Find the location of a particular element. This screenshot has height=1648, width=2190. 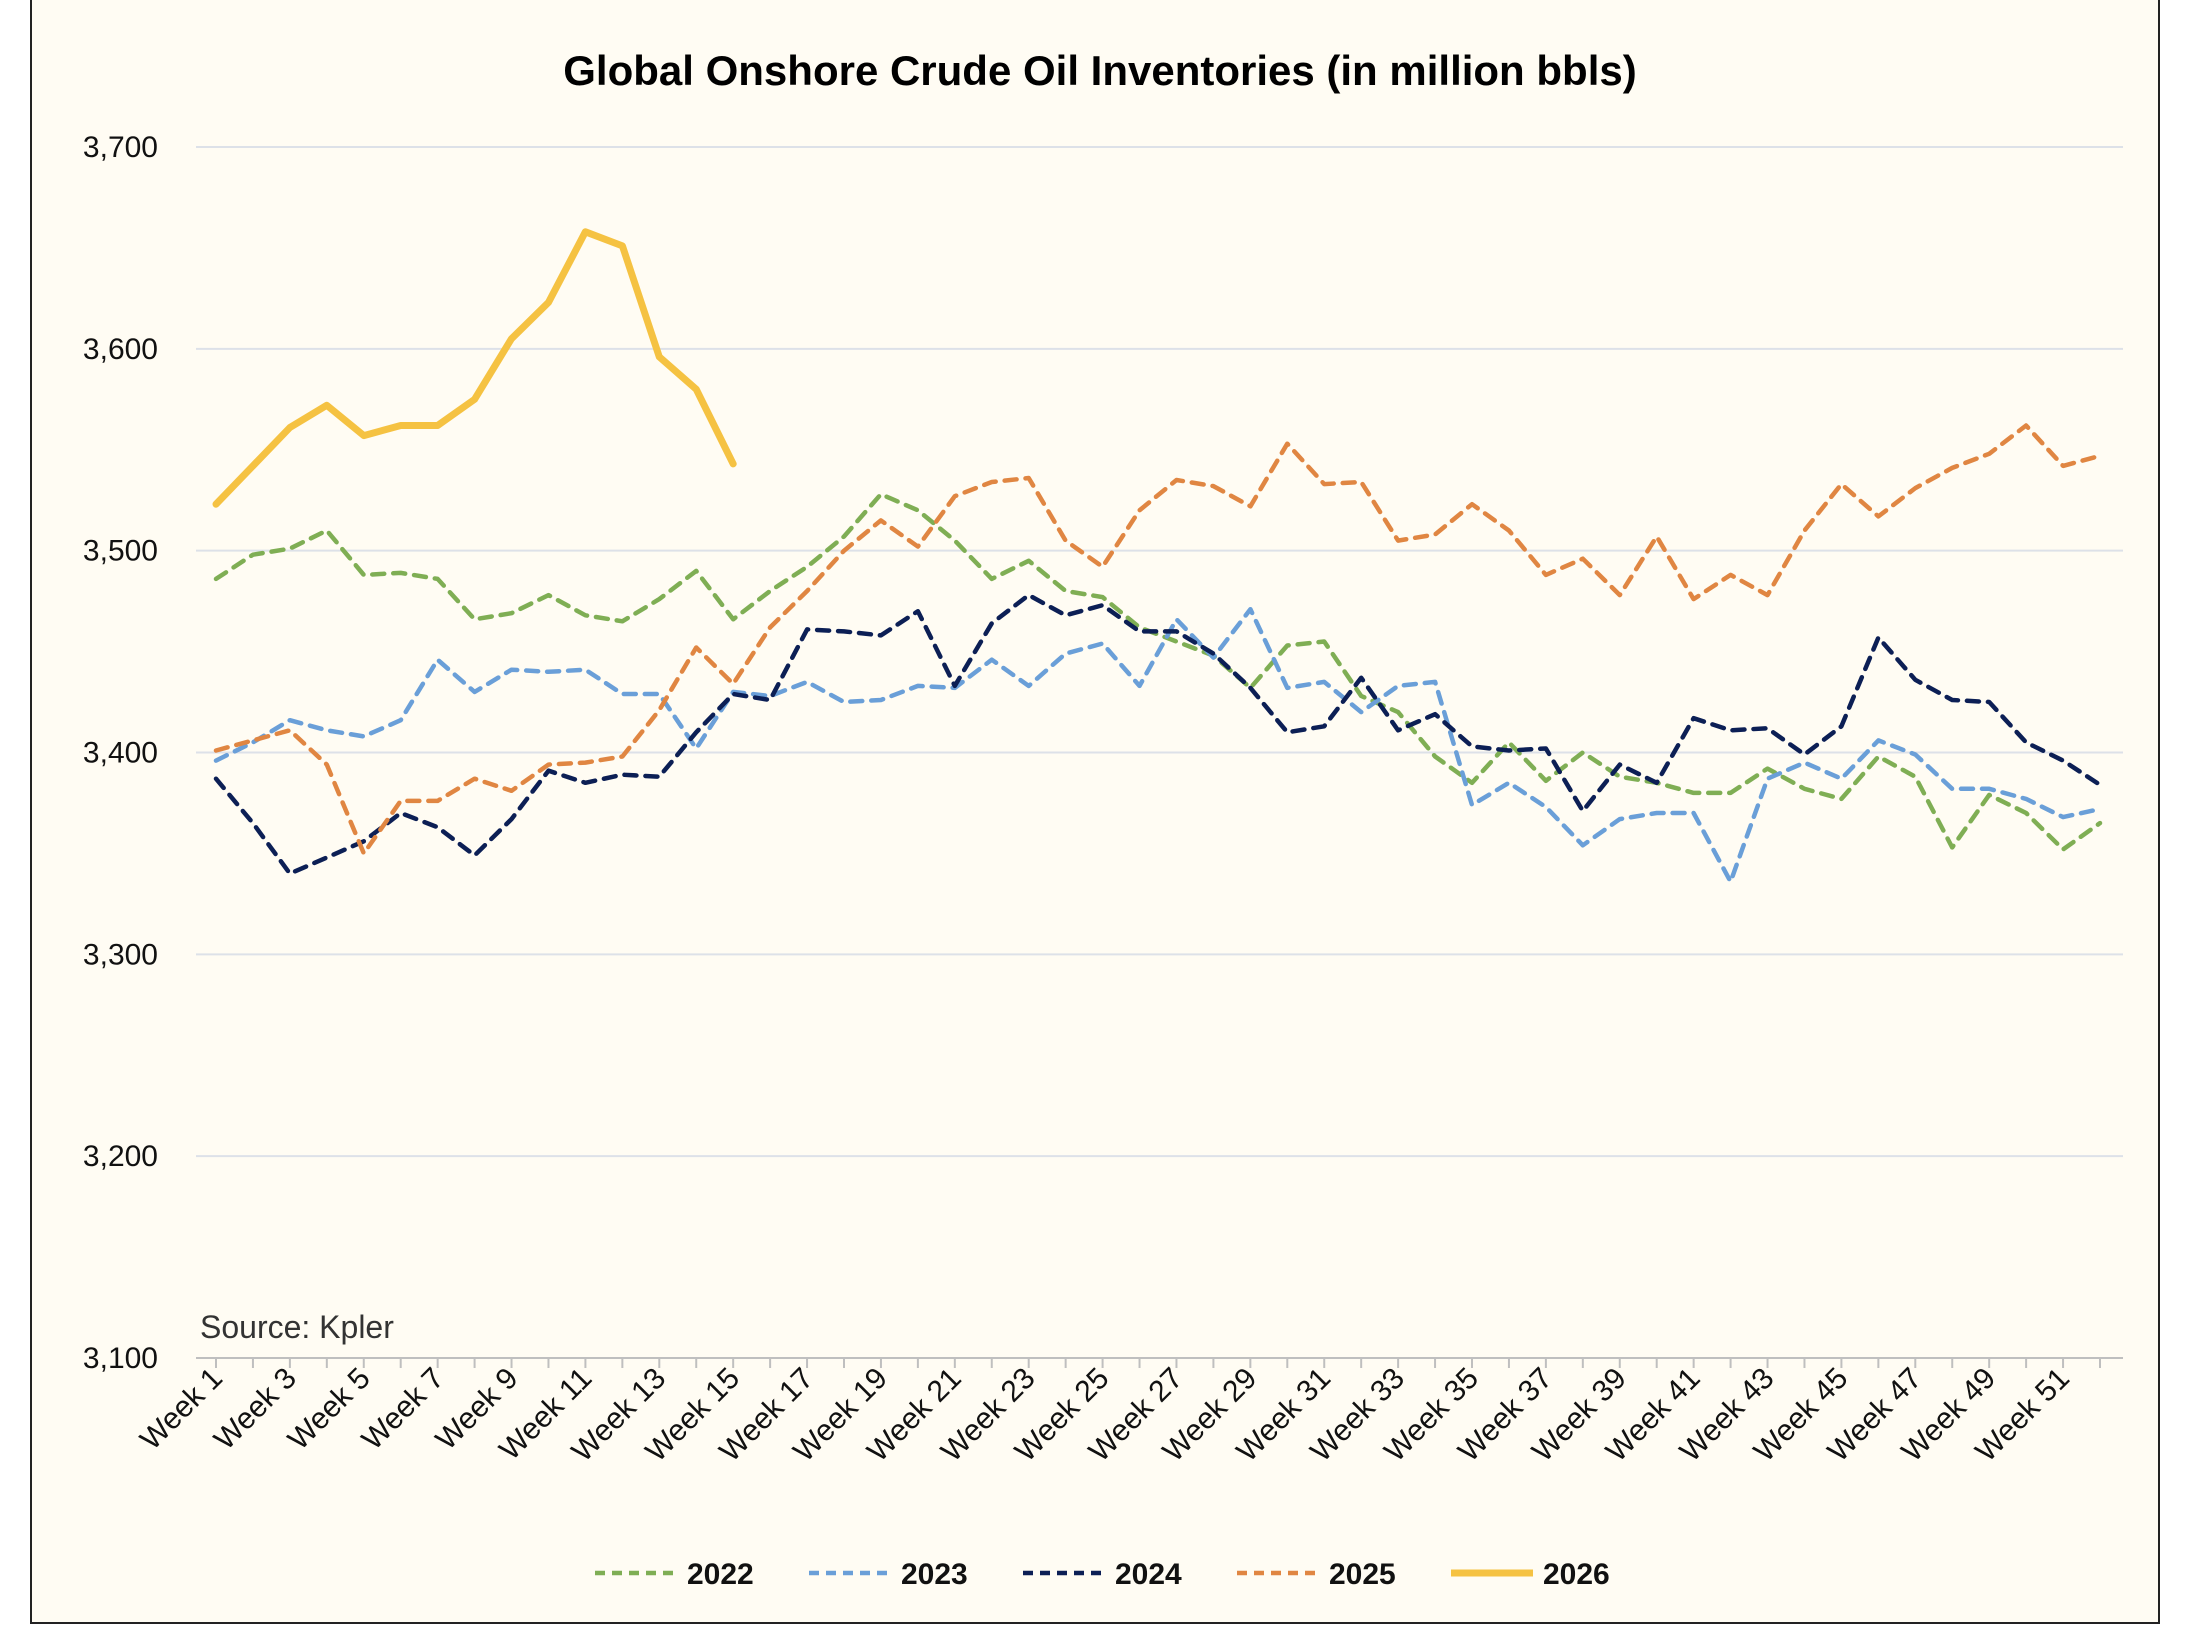

series-line-2024 is located at coordinates (1158, 734).